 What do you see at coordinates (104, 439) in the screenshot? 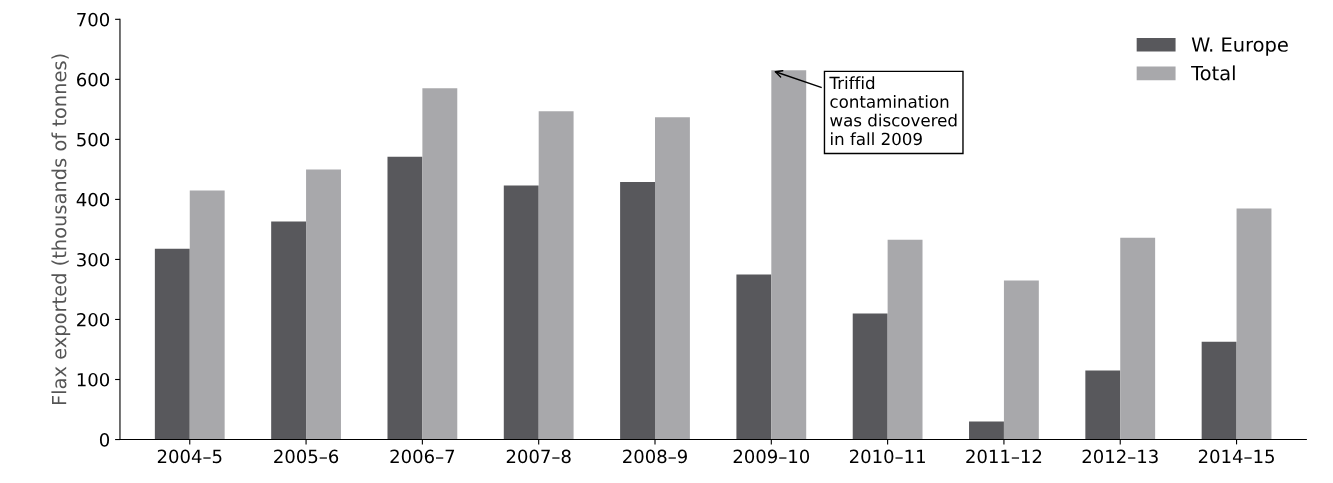
I see `y-tick-label: 0` at bounding box center [104, 439].